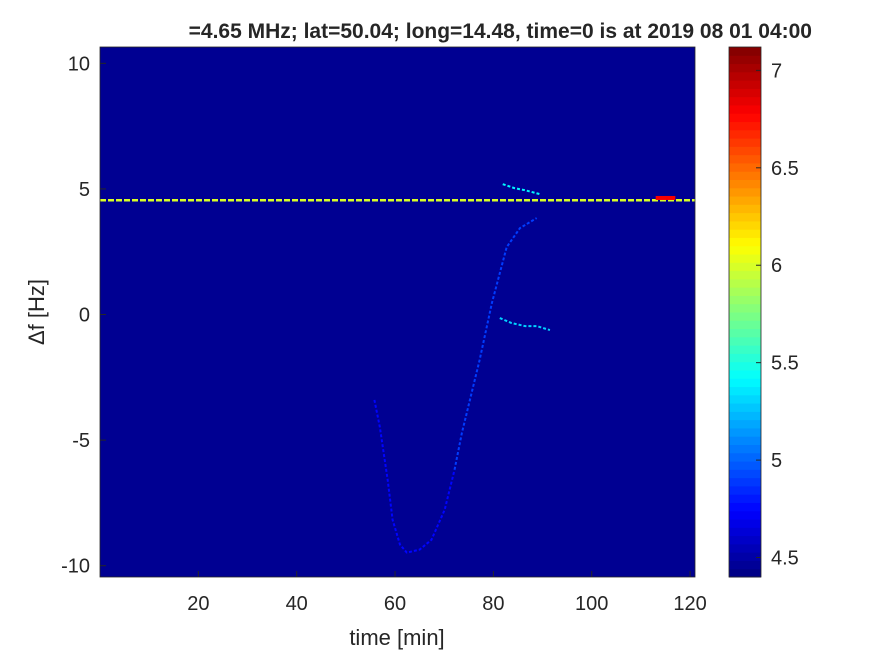  I want to click on colorbar-border, so click(745, 312).